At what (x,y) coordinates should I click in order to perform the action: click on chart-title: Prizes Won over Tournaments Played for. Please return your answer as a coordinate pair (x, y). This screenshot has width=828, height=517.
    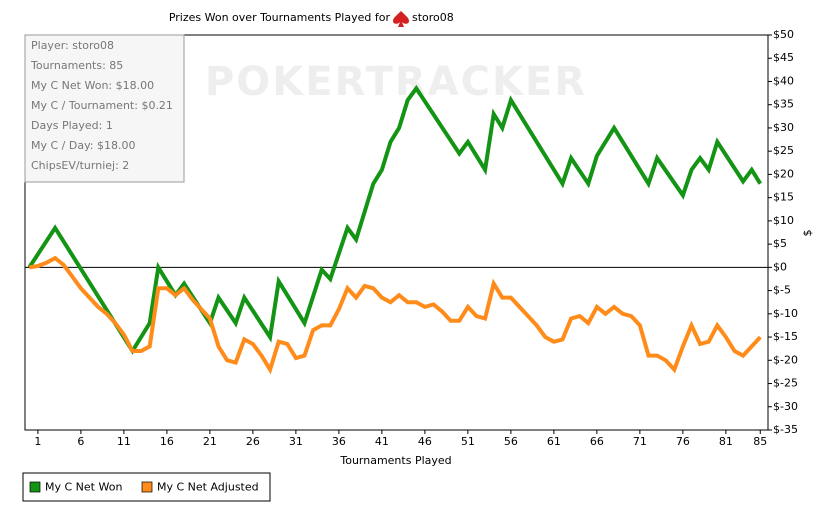
    Looking at the image, I should click on (280, 17).